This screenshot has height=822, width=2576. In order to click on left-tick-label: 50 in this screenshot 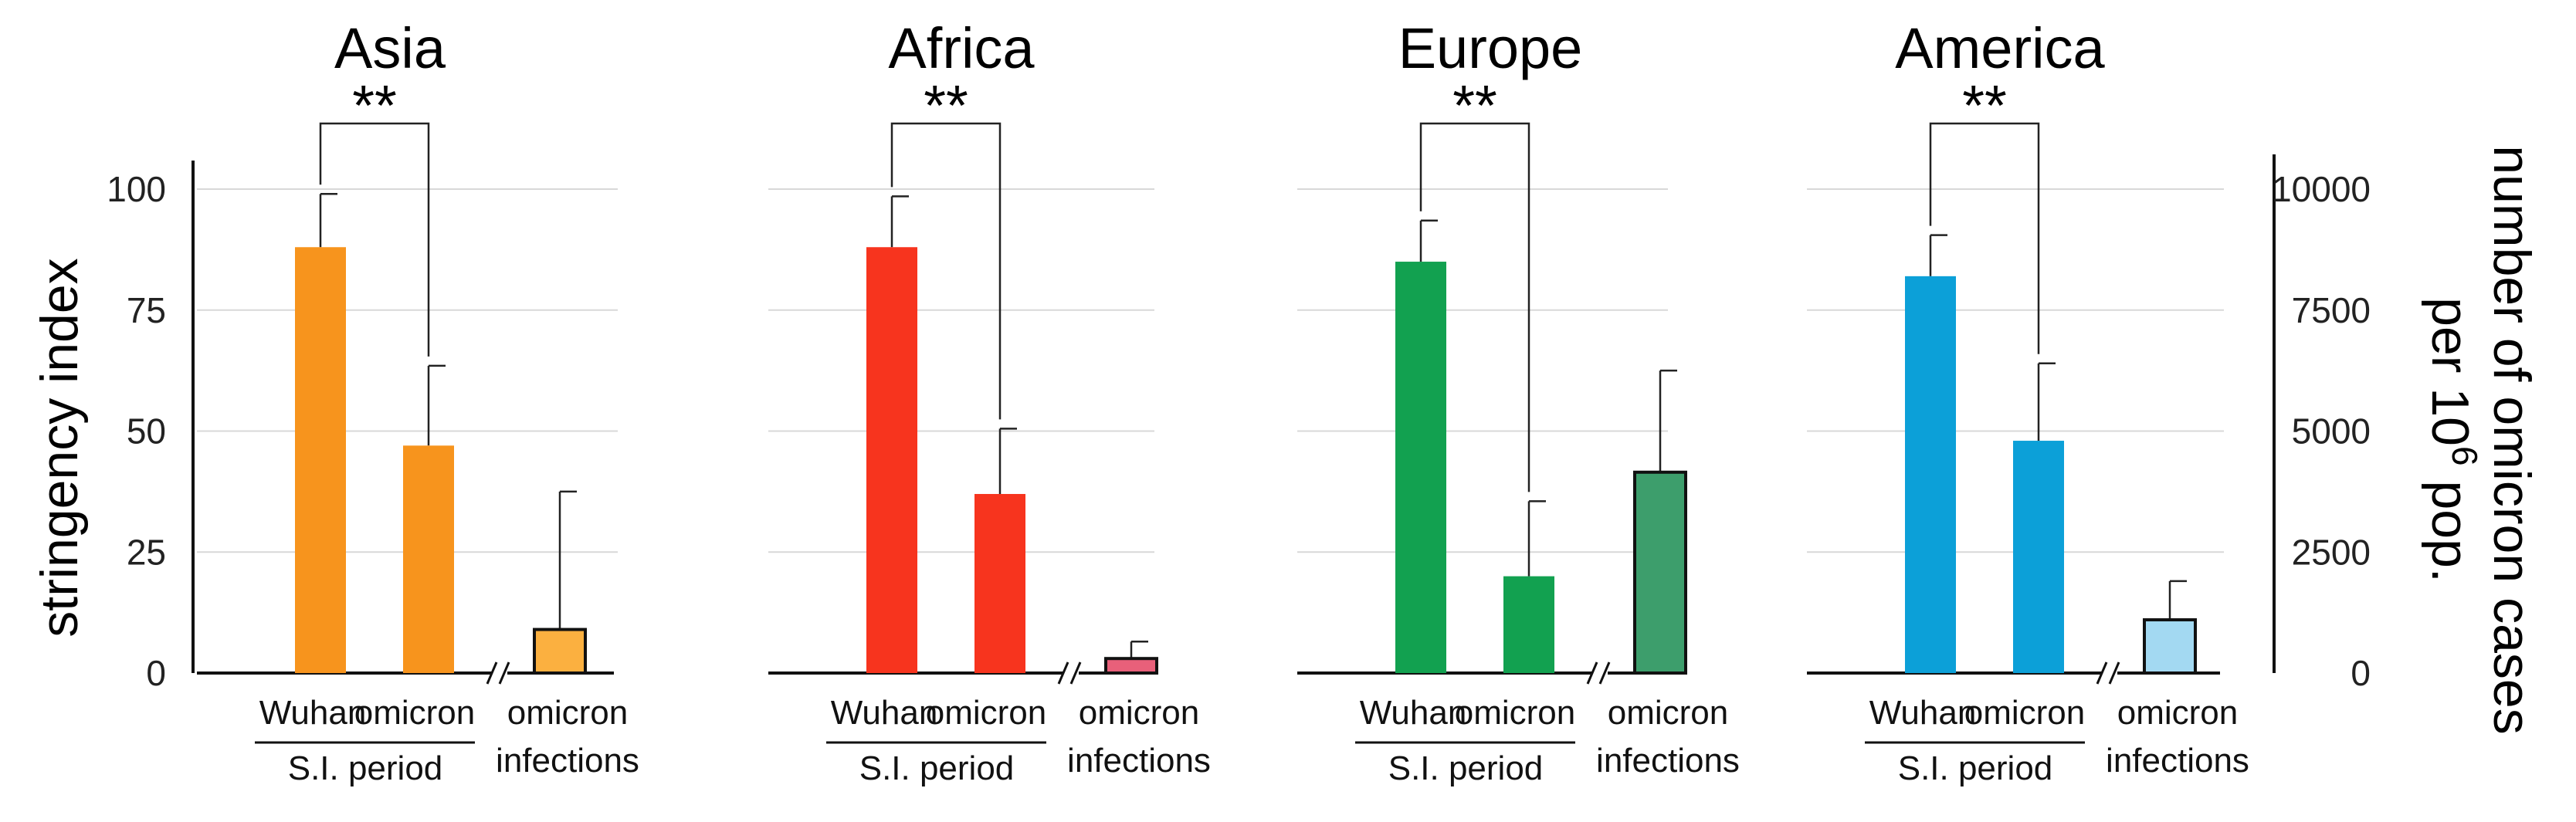, I will do `click(146, 431)`.